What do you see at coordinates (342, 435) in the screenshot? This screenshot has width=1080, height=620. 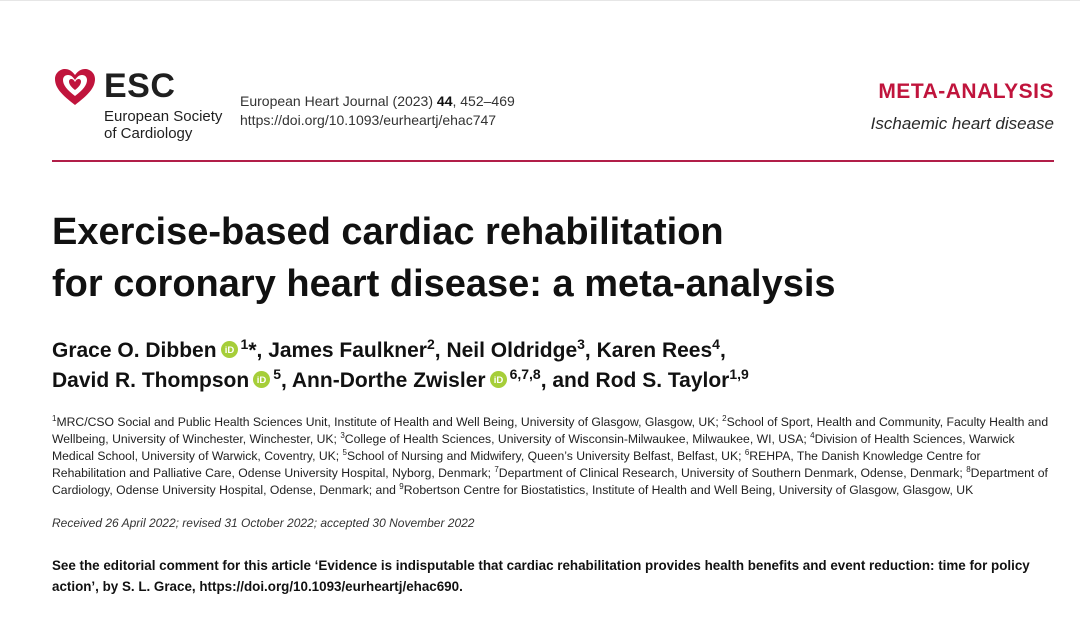 I see `affiliation-number: 3` at bounding box center [342, 435].